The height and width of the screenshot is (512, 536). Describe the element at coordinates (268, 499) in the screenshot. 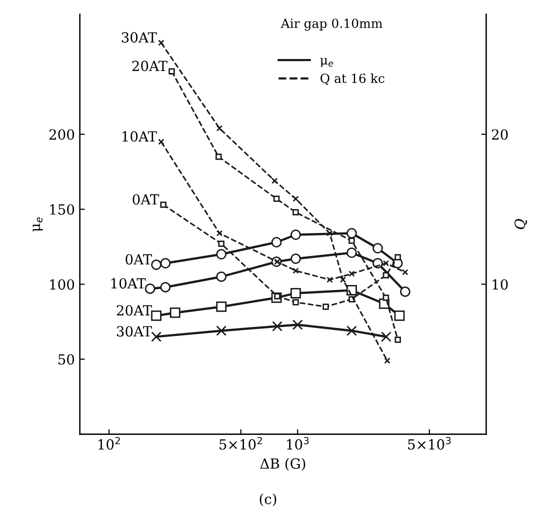

I see `text: (c)` at that location.